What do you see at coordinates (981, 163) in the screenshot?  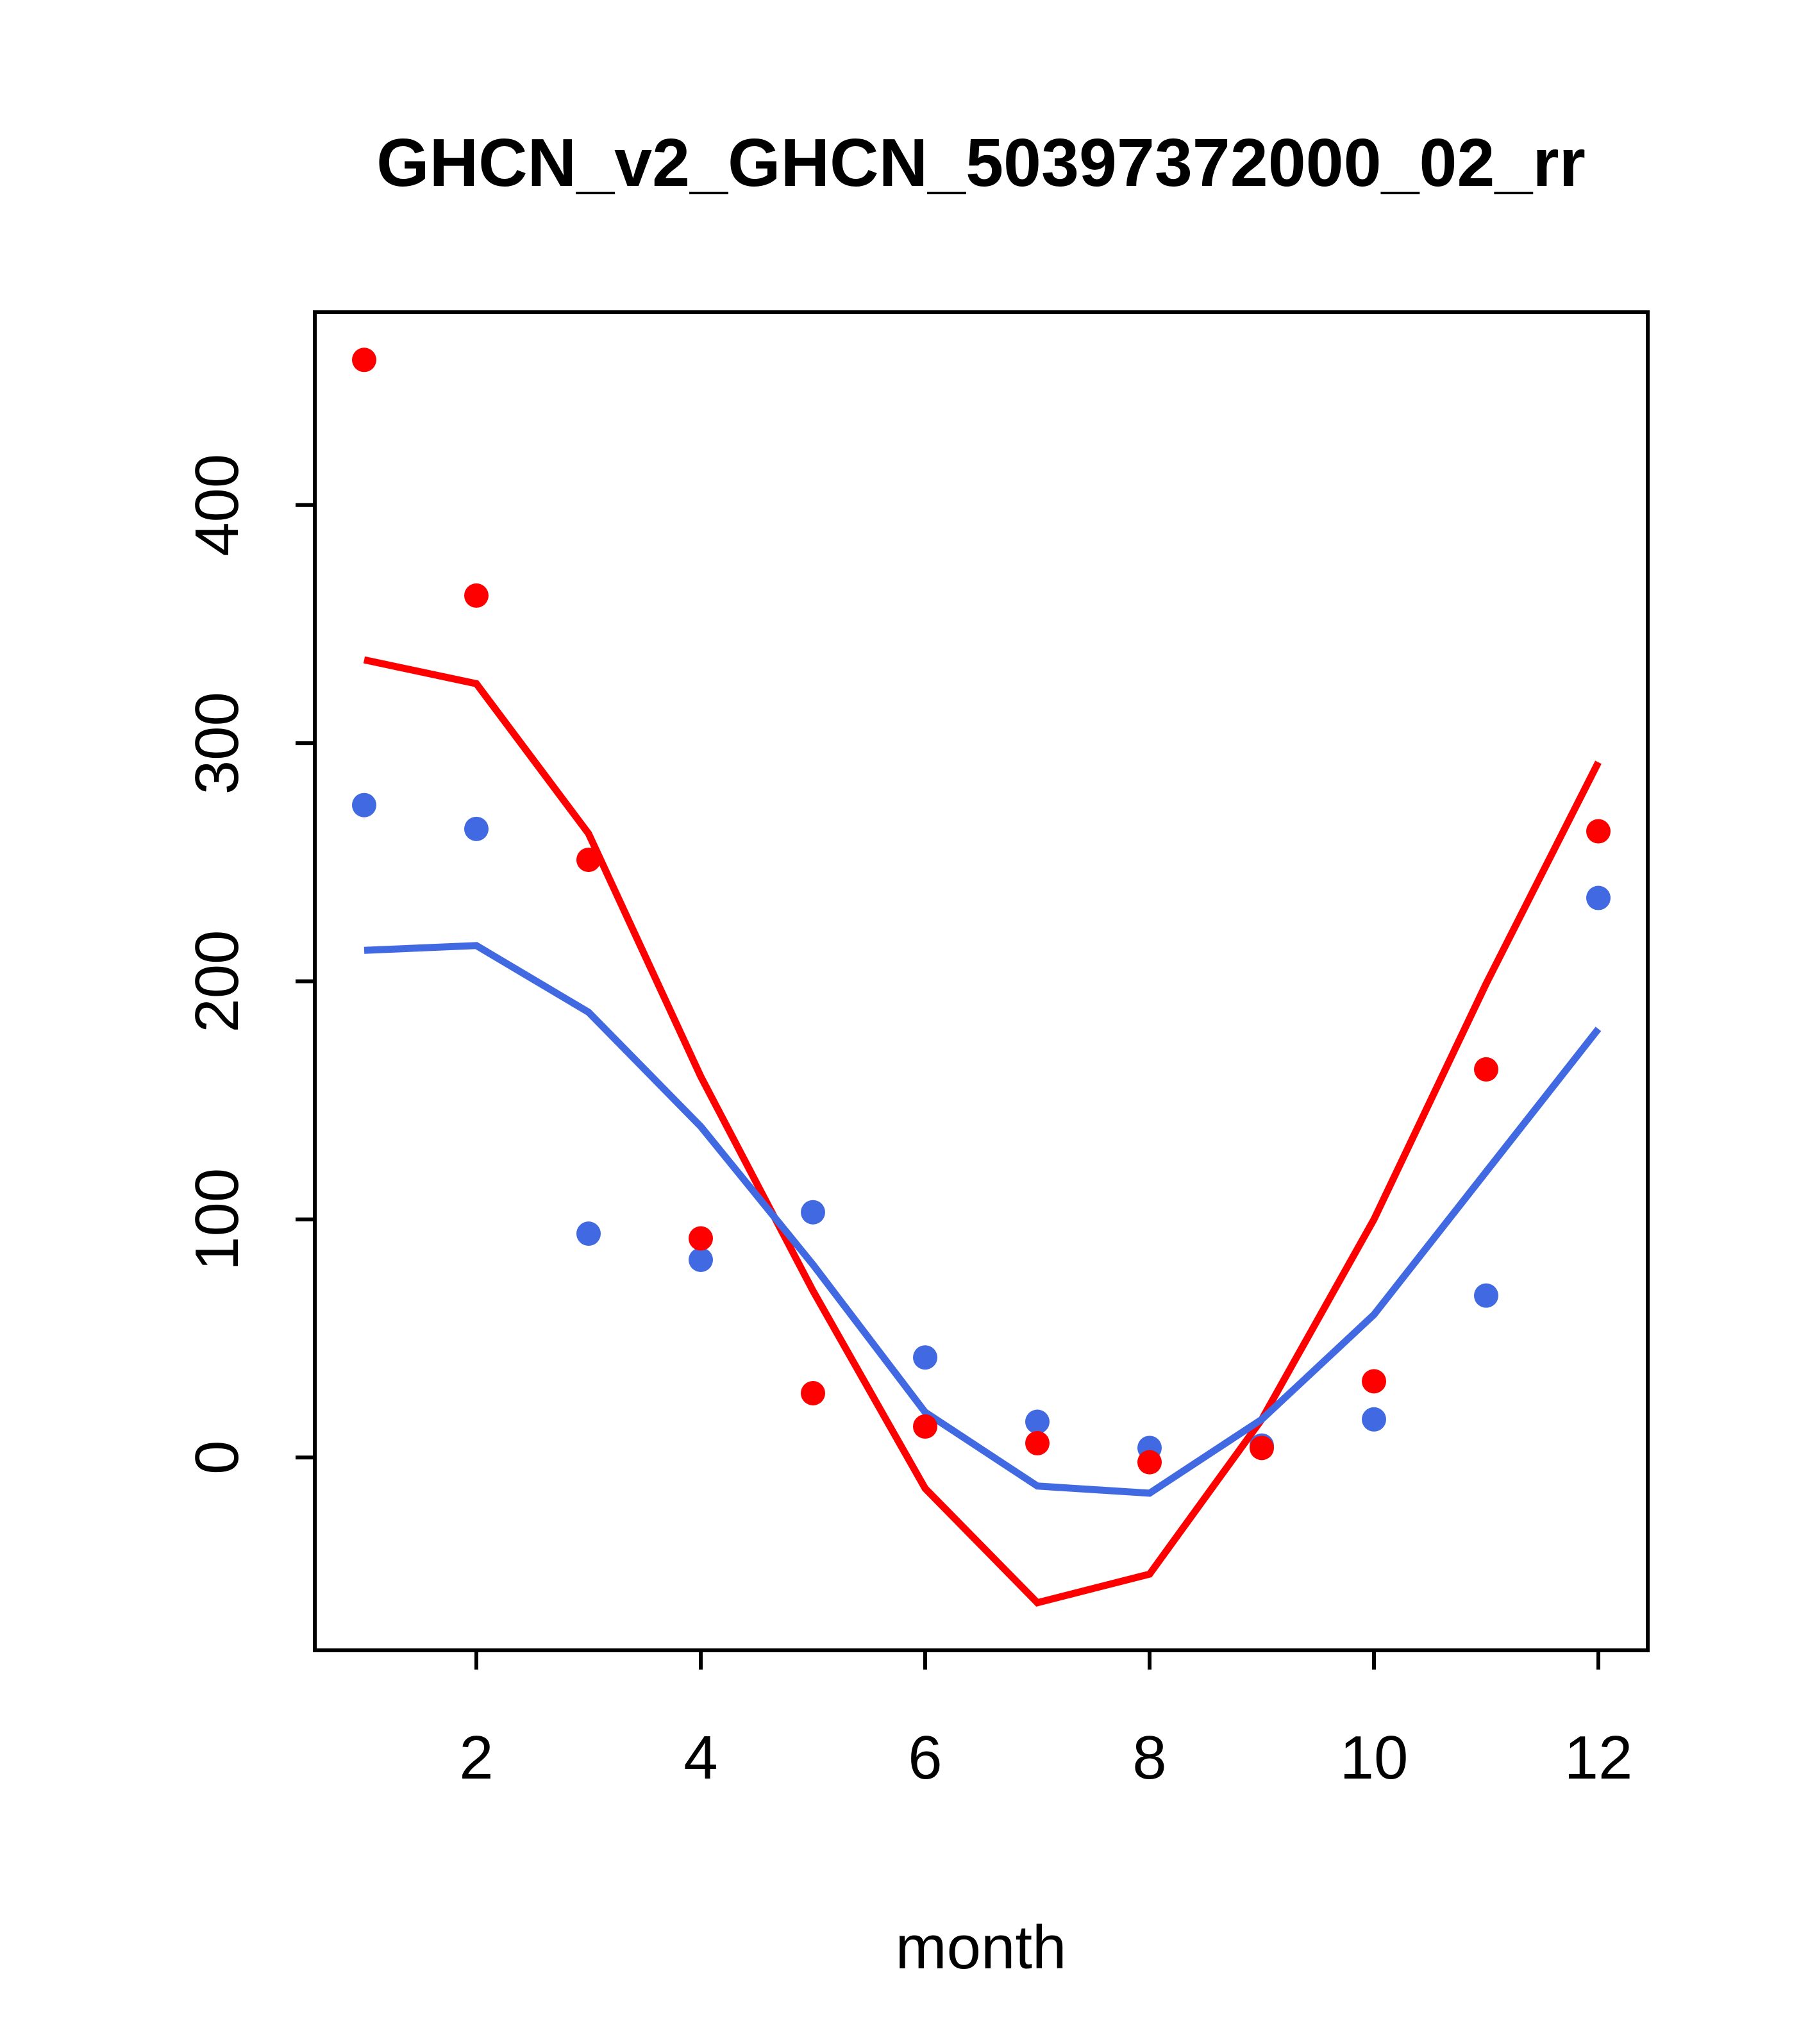 I see `chart-title: GHCN_v2_GHCN_50397372000_02_rr` at bounding box center [981, 163].